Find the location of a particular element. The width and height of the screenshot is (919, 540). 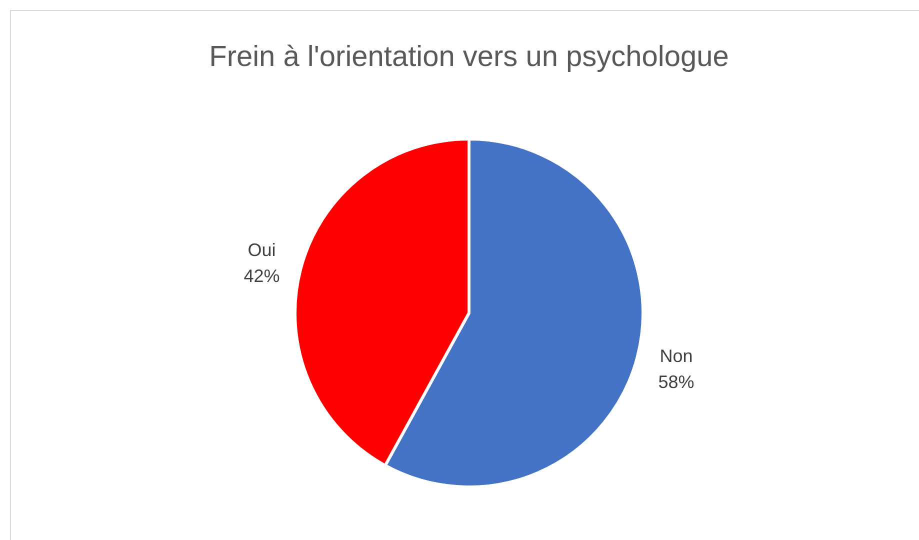

data-label: 42% is located at coordinates (262, 276).